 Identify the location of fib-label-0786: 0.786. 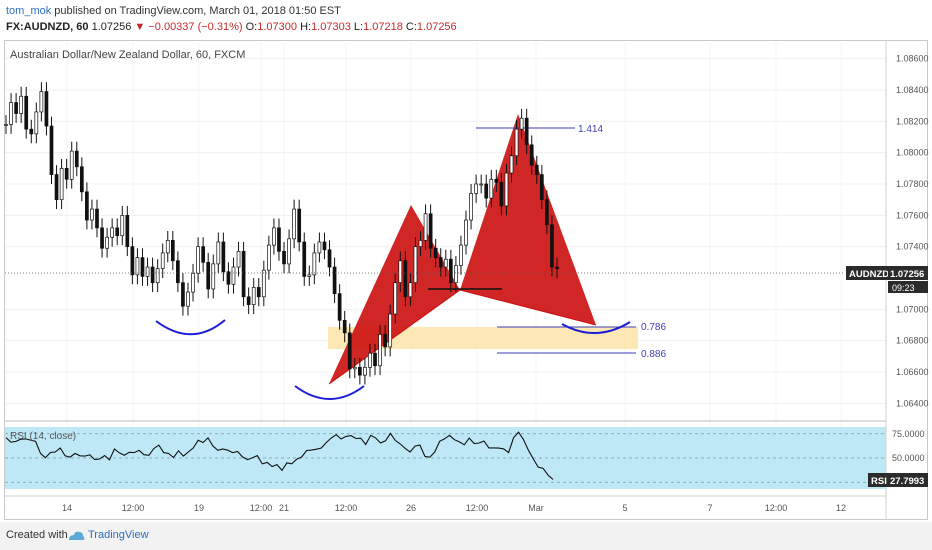
(653, 327).